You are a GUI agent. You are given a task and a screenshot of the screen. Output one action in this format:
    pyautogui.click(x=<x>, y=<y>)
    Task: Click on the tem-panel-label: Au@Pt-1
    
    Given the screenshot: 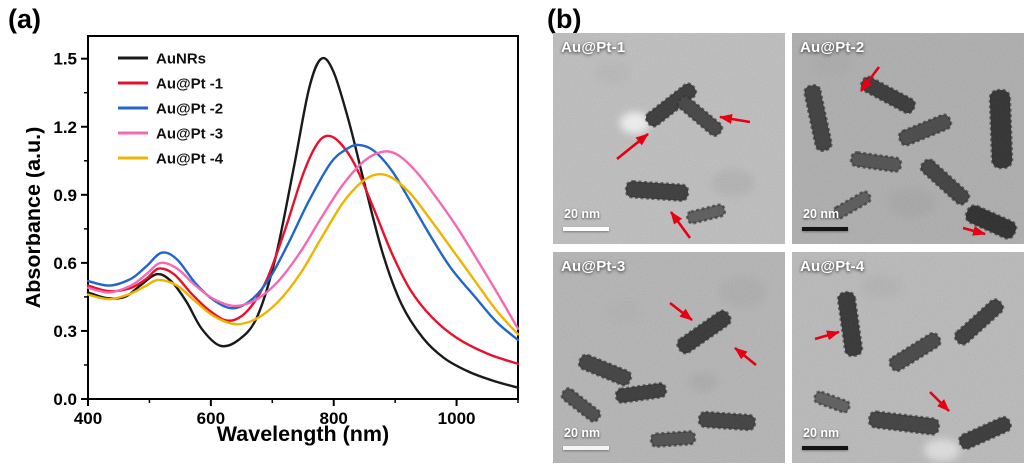 What is the action you would take?
    pyautogui.click(x=593, y=47)
    